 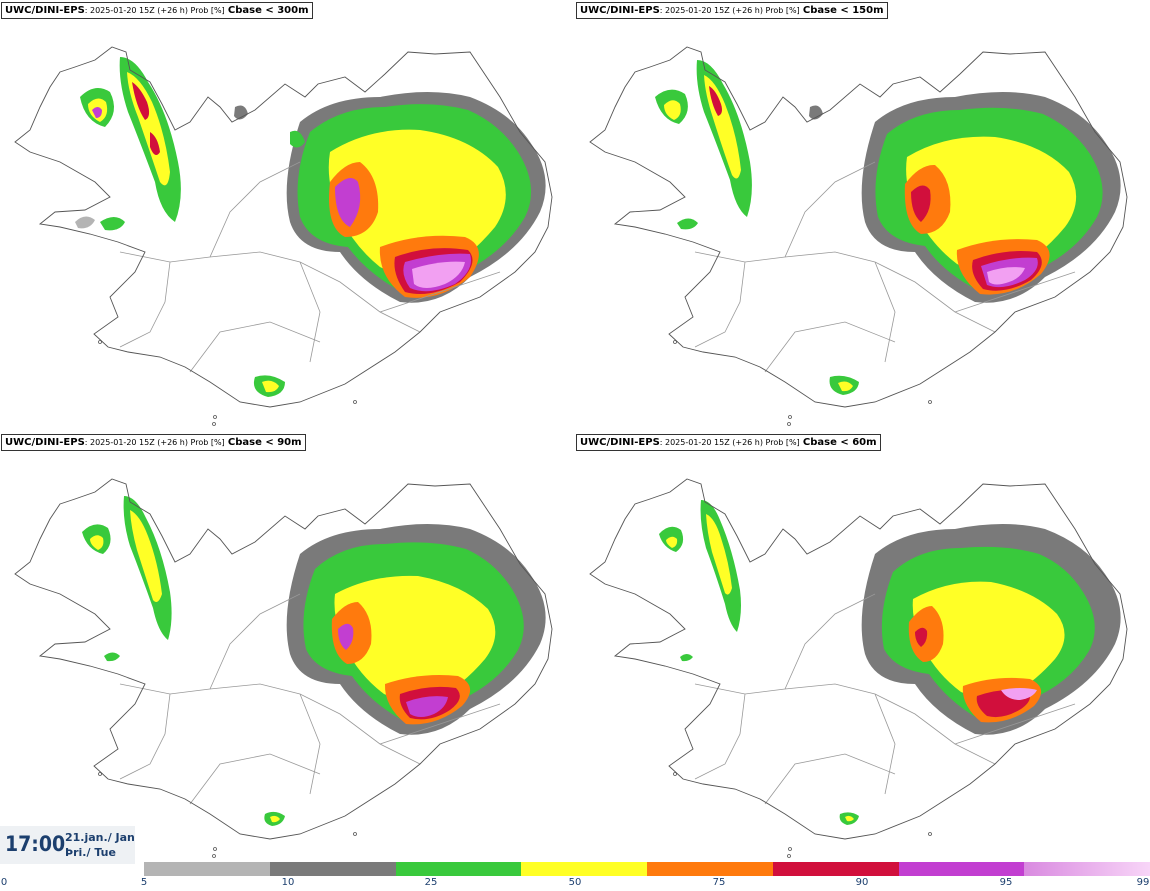 What do you see at coordinates (839, 442) in the screenshot?
I see `variable-label: Cbase < 60m` at bounding box center [839, 442].